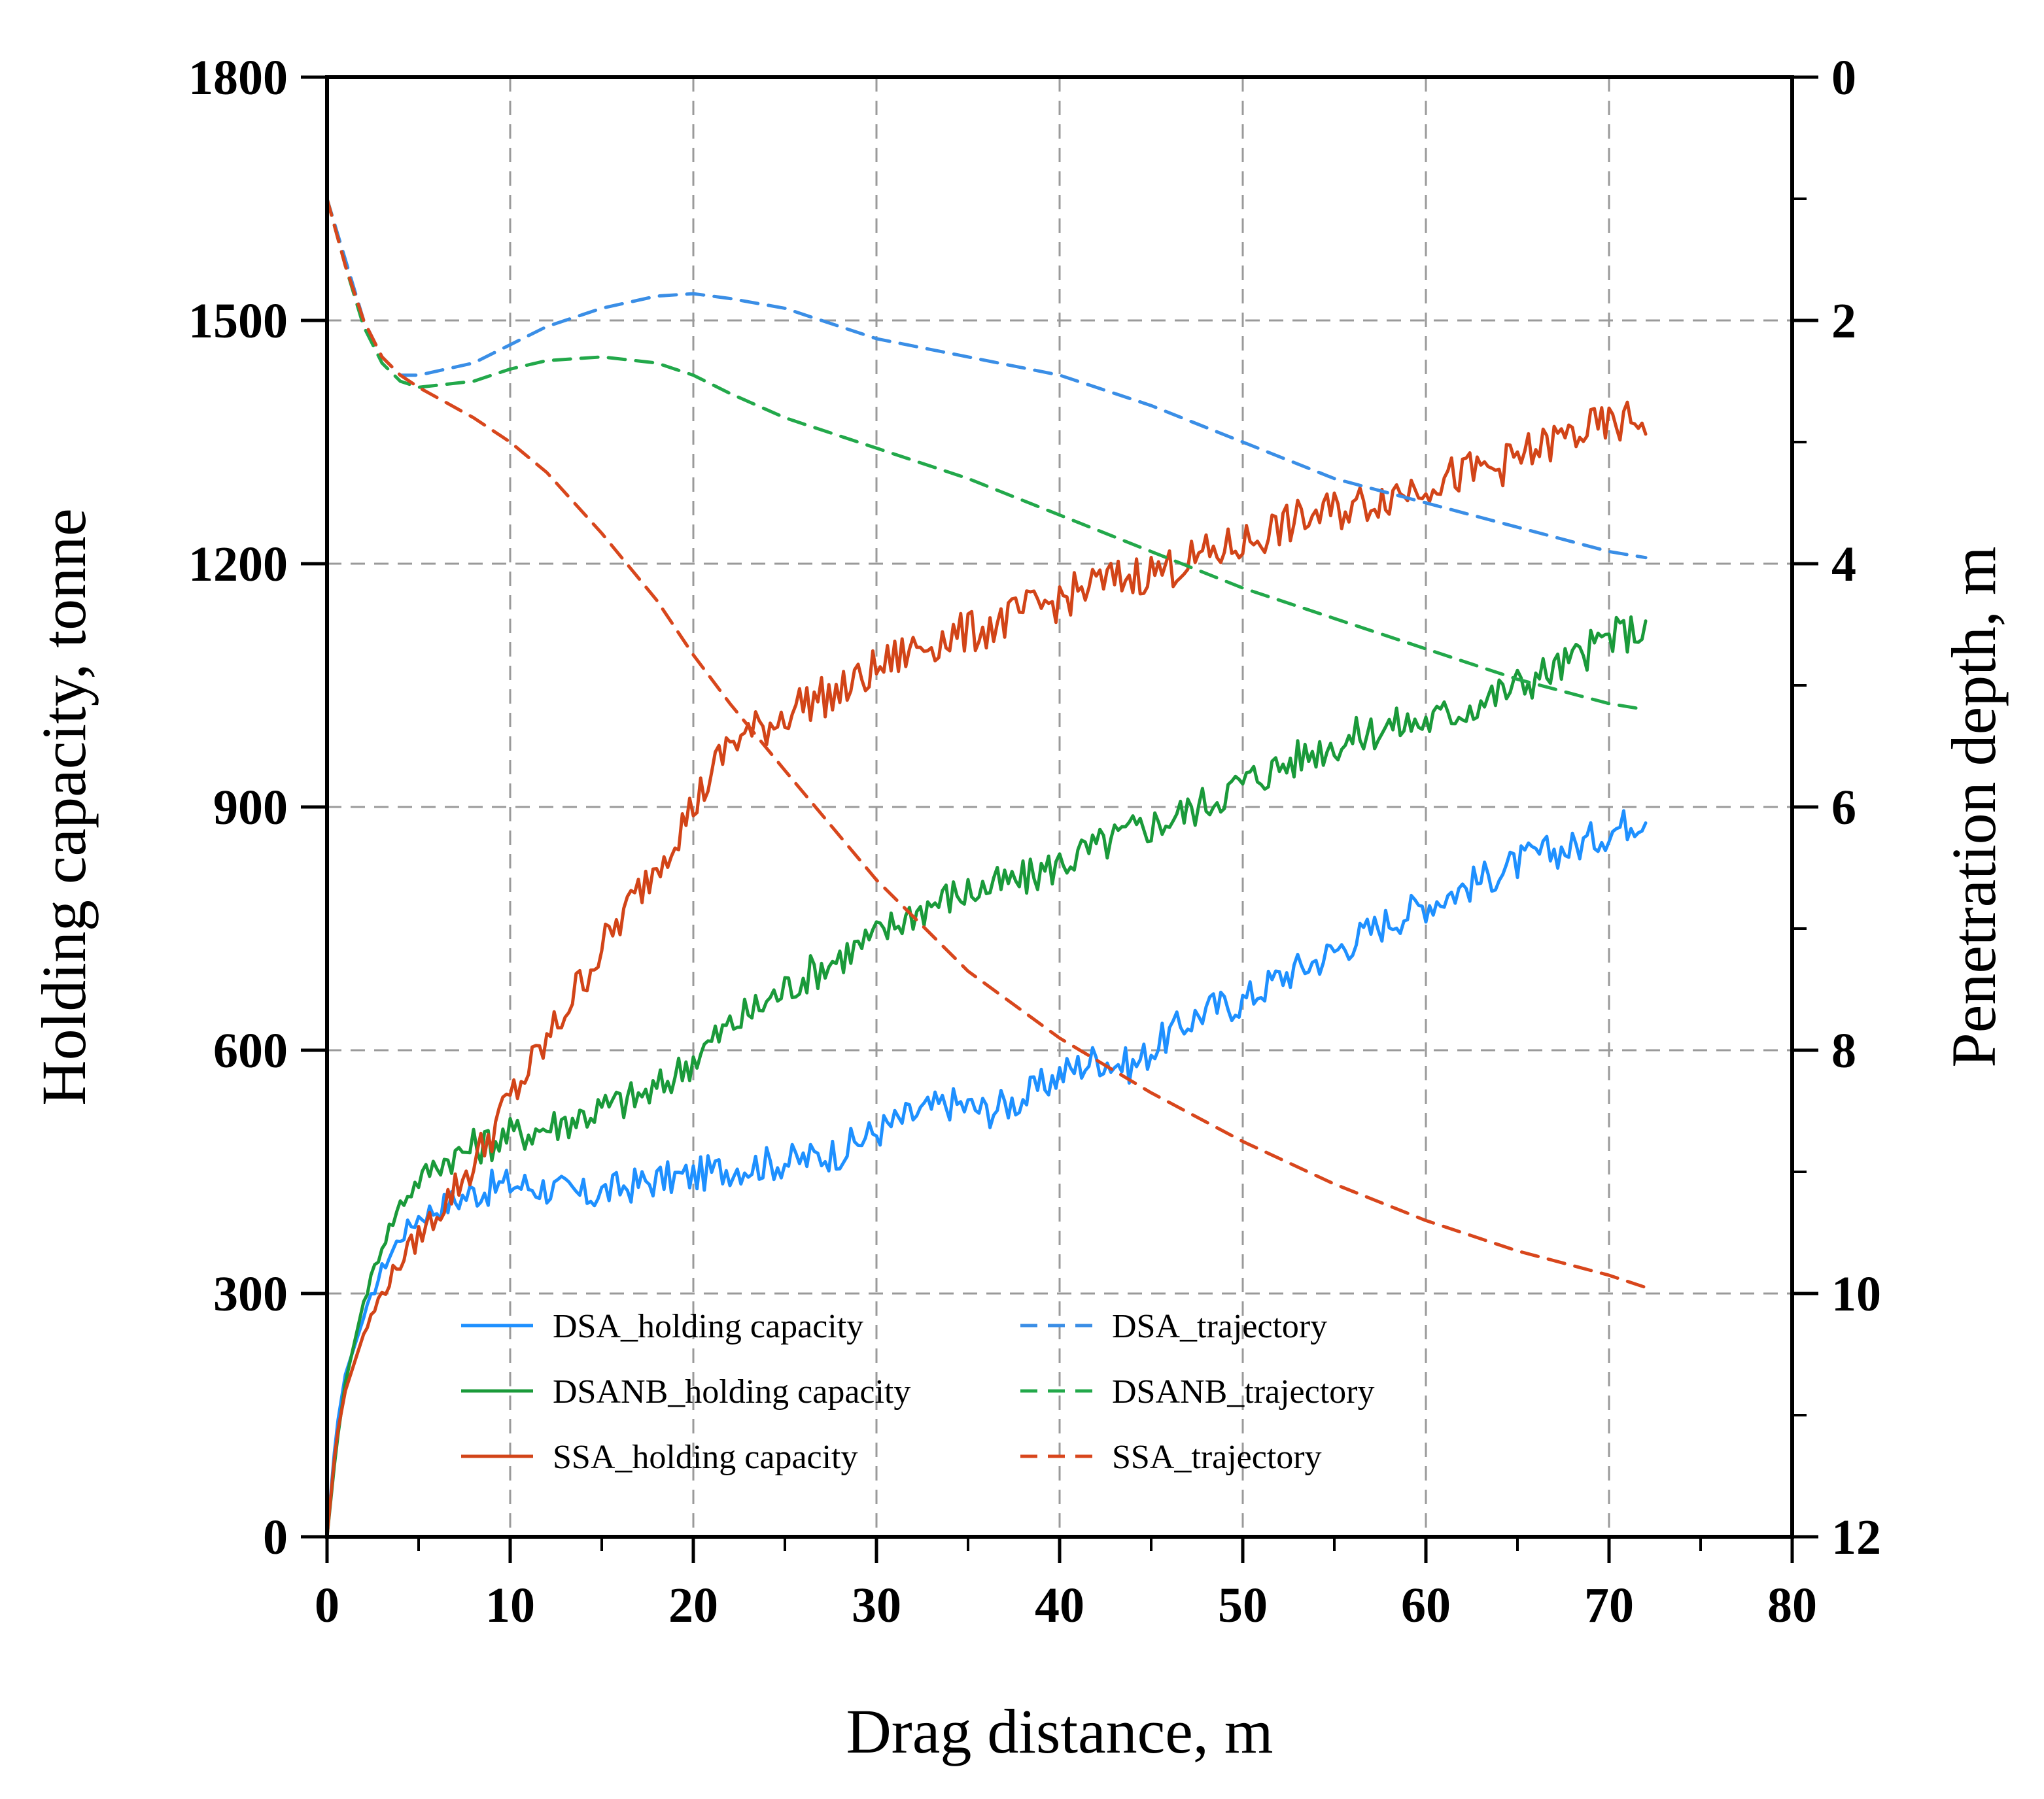  Describe the element at coordinates (1426, 1605) in the screenshot. I see `x-tick-label: 60` at that location.